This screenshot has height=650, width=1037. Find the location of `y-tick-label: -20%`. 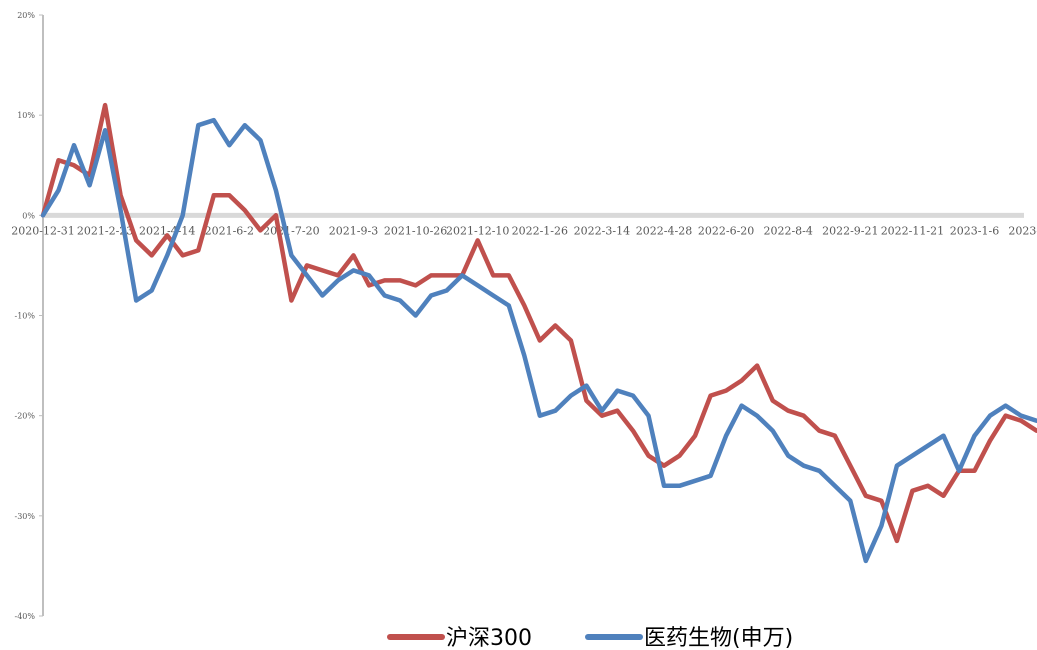

y-tick-label: -20% is located at coordinates (25, 416).